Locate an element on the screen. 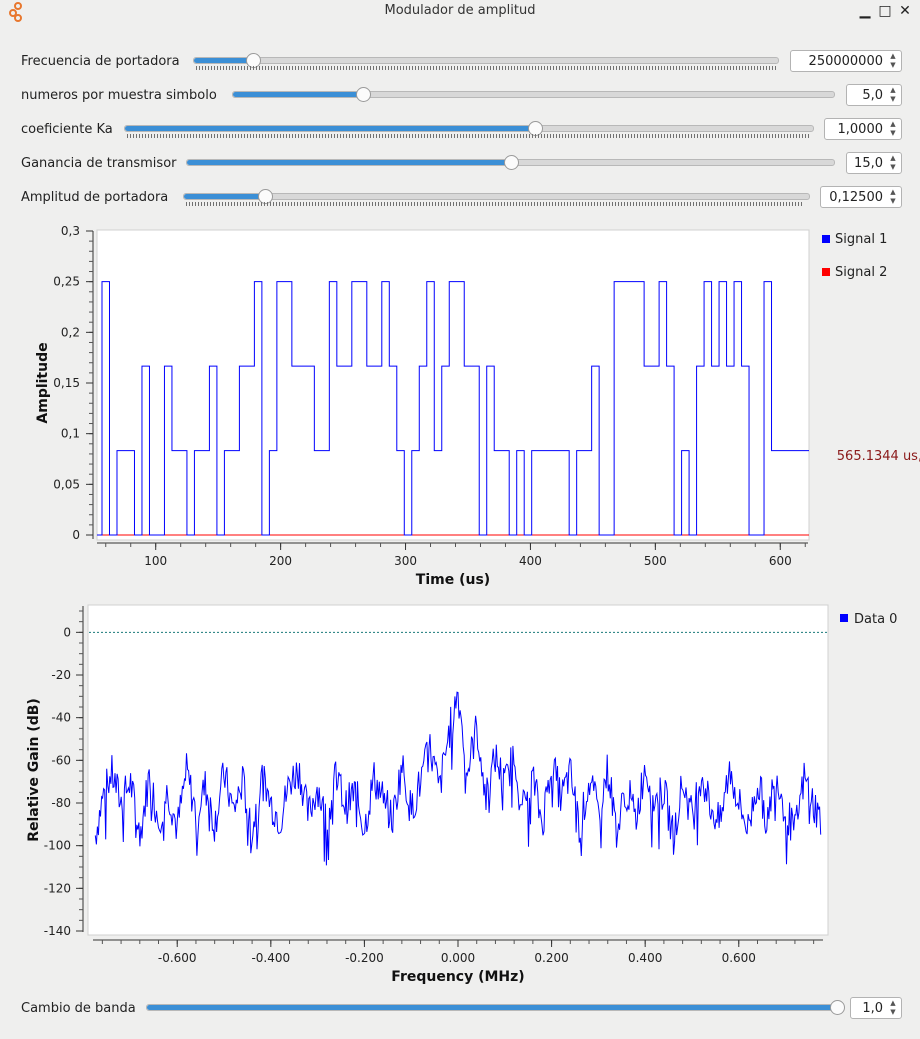  slider-row-numeros: numeros por muestra simbolo 5,0 ▲ ▼ is located at coordinates (460, 96).